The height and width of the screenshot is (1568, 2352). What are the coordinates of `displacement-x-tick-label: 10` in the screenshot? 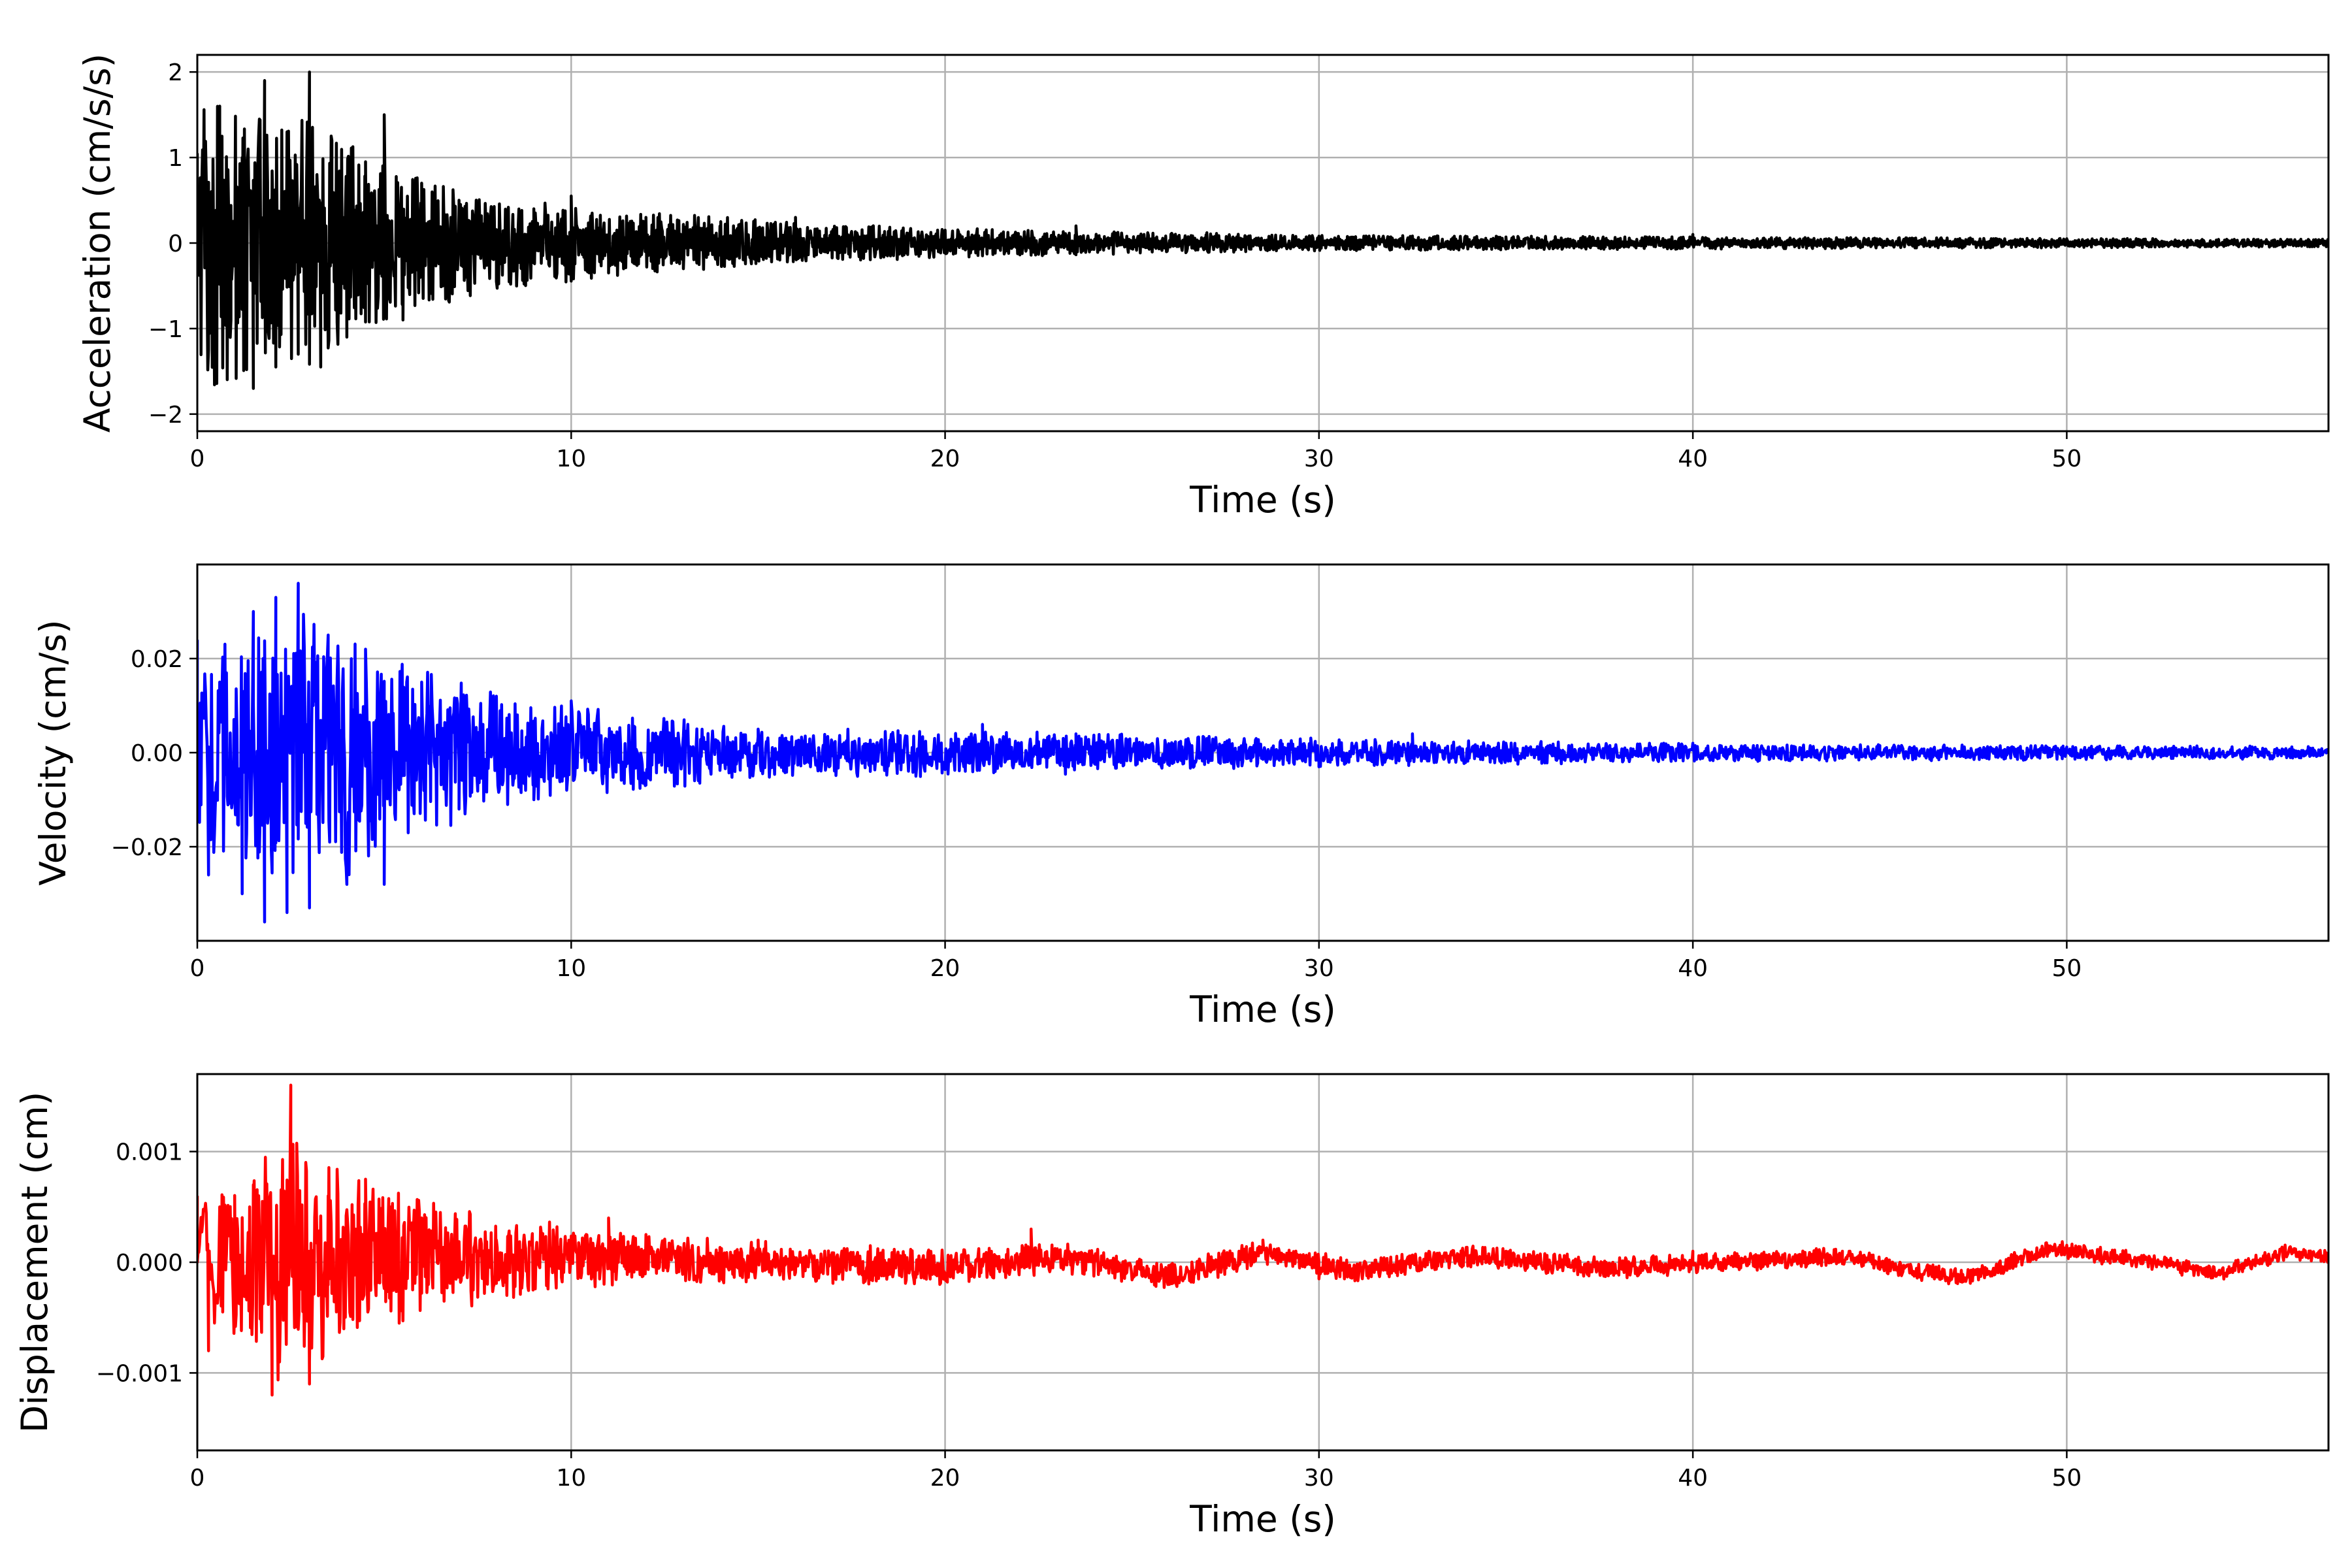 It's located at (571, 1478).